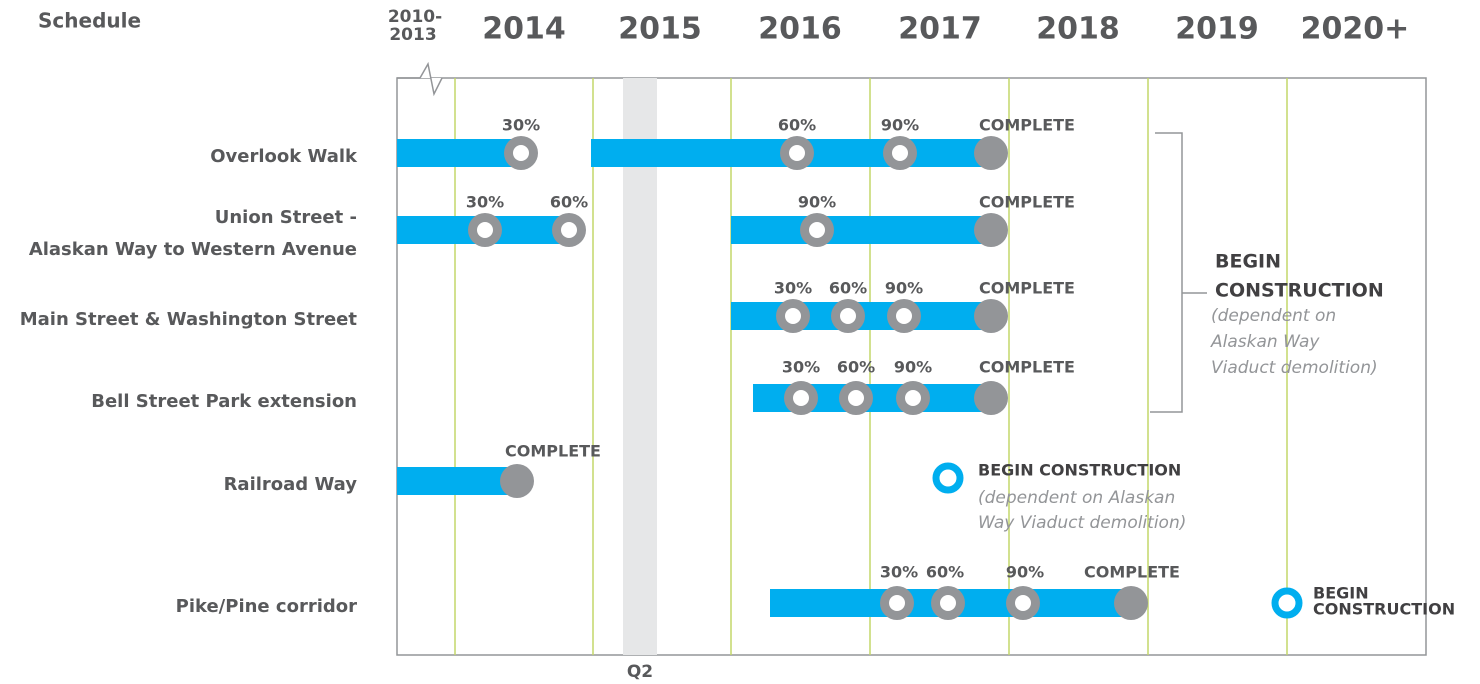  Describe the element at coordinates (1178, 272) in the screenshot. I see `bracket` at that location.